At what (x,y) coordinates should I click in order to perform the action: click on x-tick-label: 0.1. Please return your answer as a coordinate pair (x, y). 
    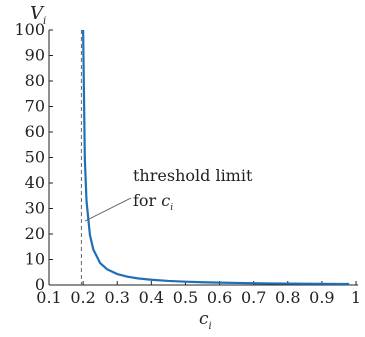
    Looking at the image, I should click on (48, 297).